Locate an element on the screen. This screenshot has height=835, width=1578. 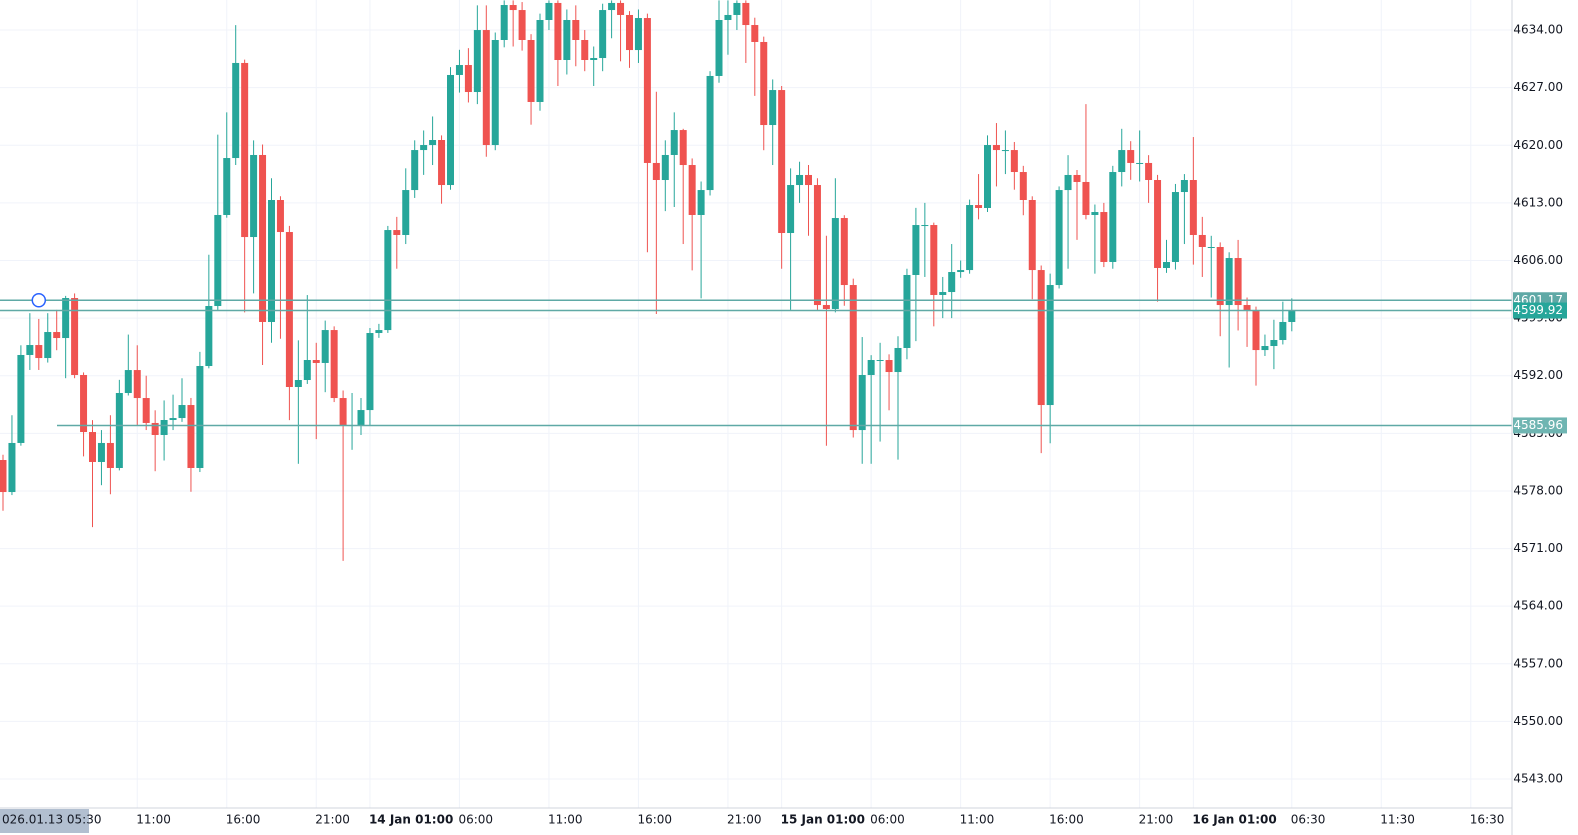
y-tick-label: 4557.00 is located at coordinates (1538, 663).